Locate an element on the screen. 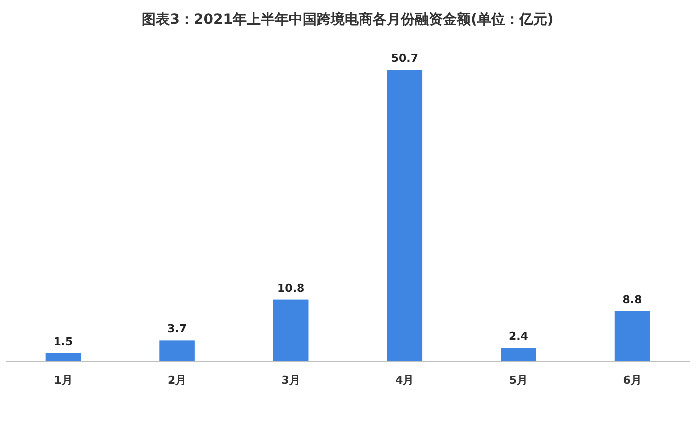 This screenshot has height=446, width=696. chart-title: 图表3：2021年上半年中国跨境电商各月份融资金额(单位：亿元) is located at coordinates (348, 19).